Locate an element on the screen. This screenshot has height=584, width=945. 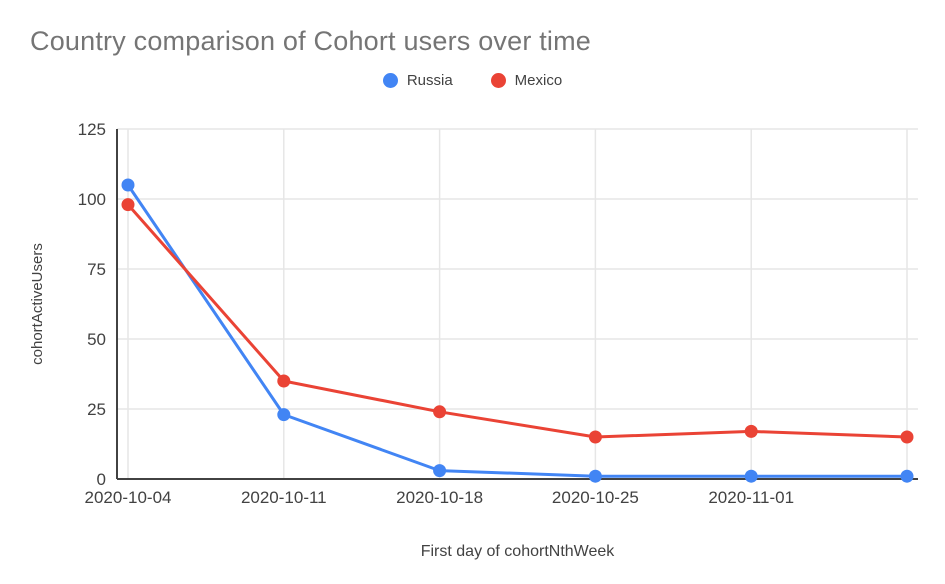
y-tick-label-125: 125 is located at coordinates (92, 129).